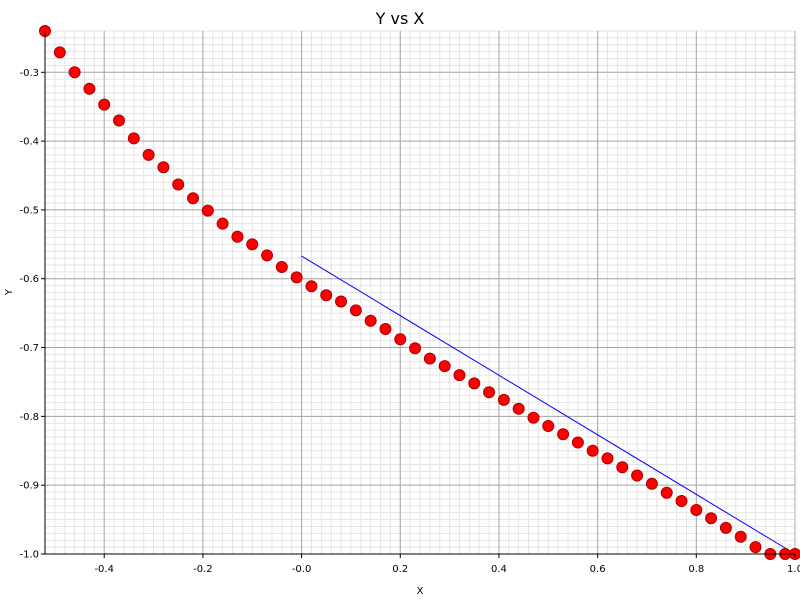 The height and width of the screenshot is (600, 800). I want to click on y-tick-label: -0.5, so click(29, 210).